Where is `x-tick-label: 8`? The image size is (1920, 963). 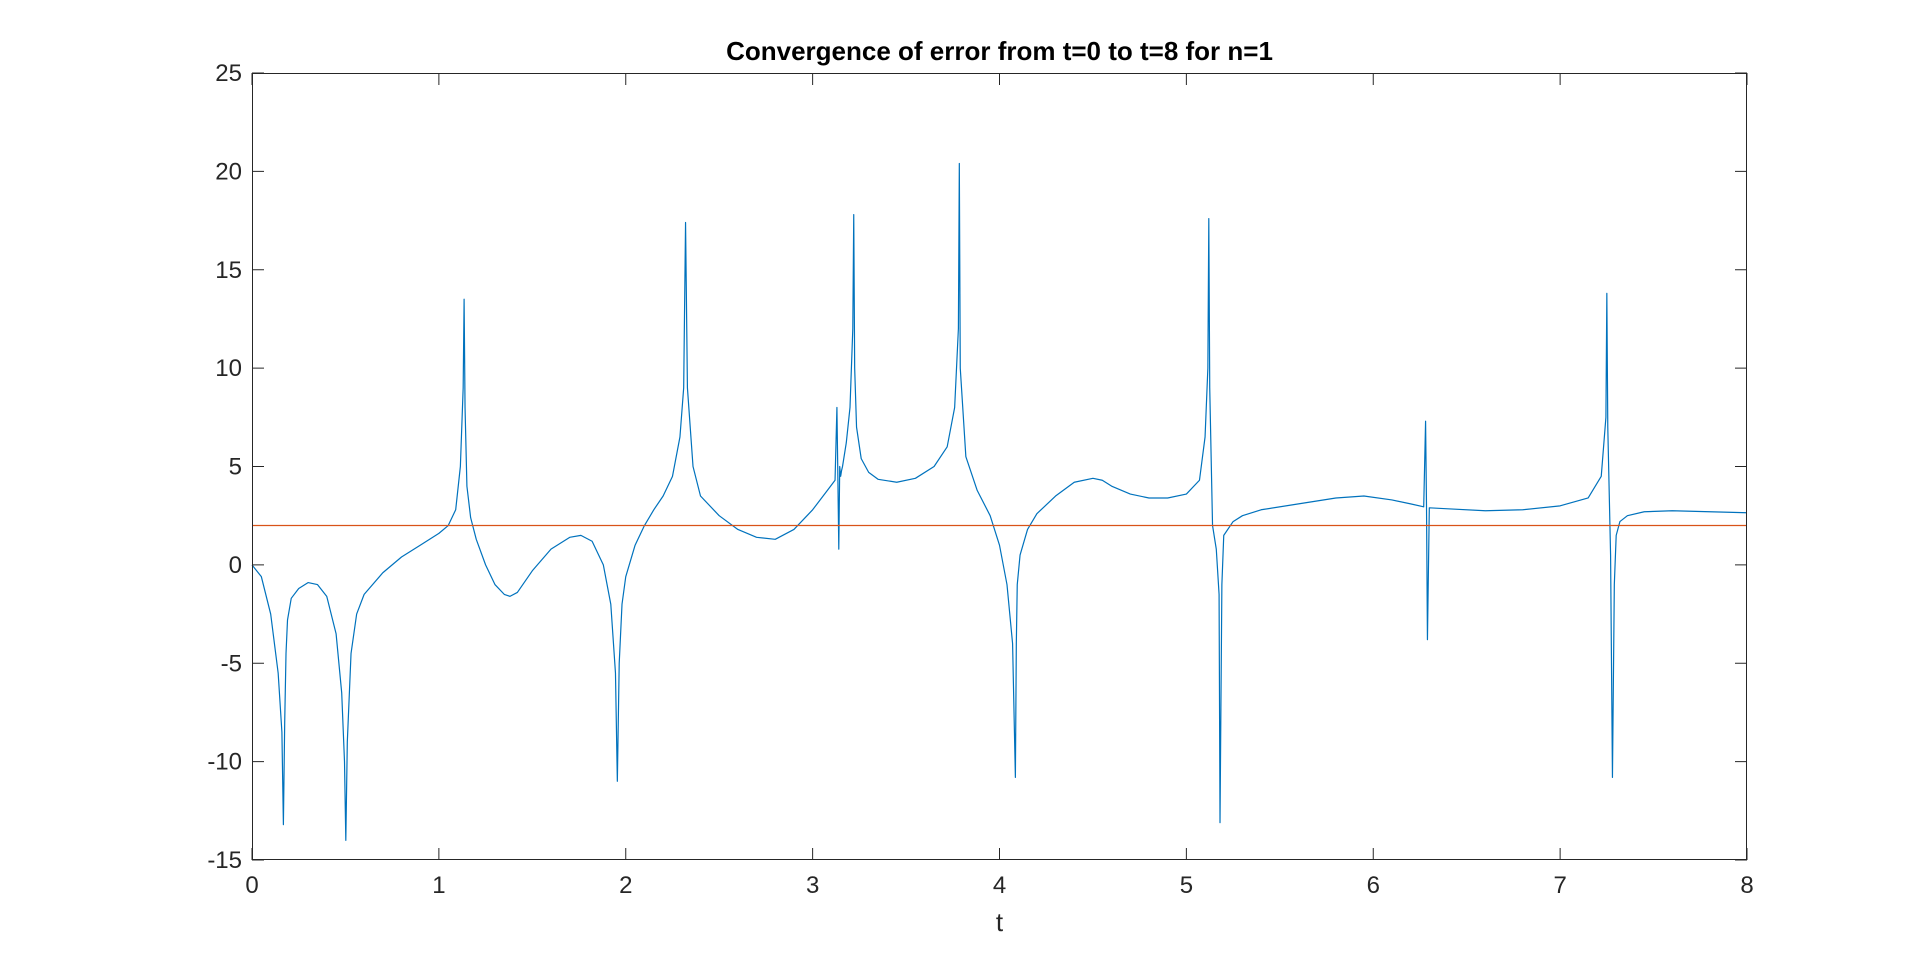
x-tick-label: 8 is located at coordinates (1746, 885).